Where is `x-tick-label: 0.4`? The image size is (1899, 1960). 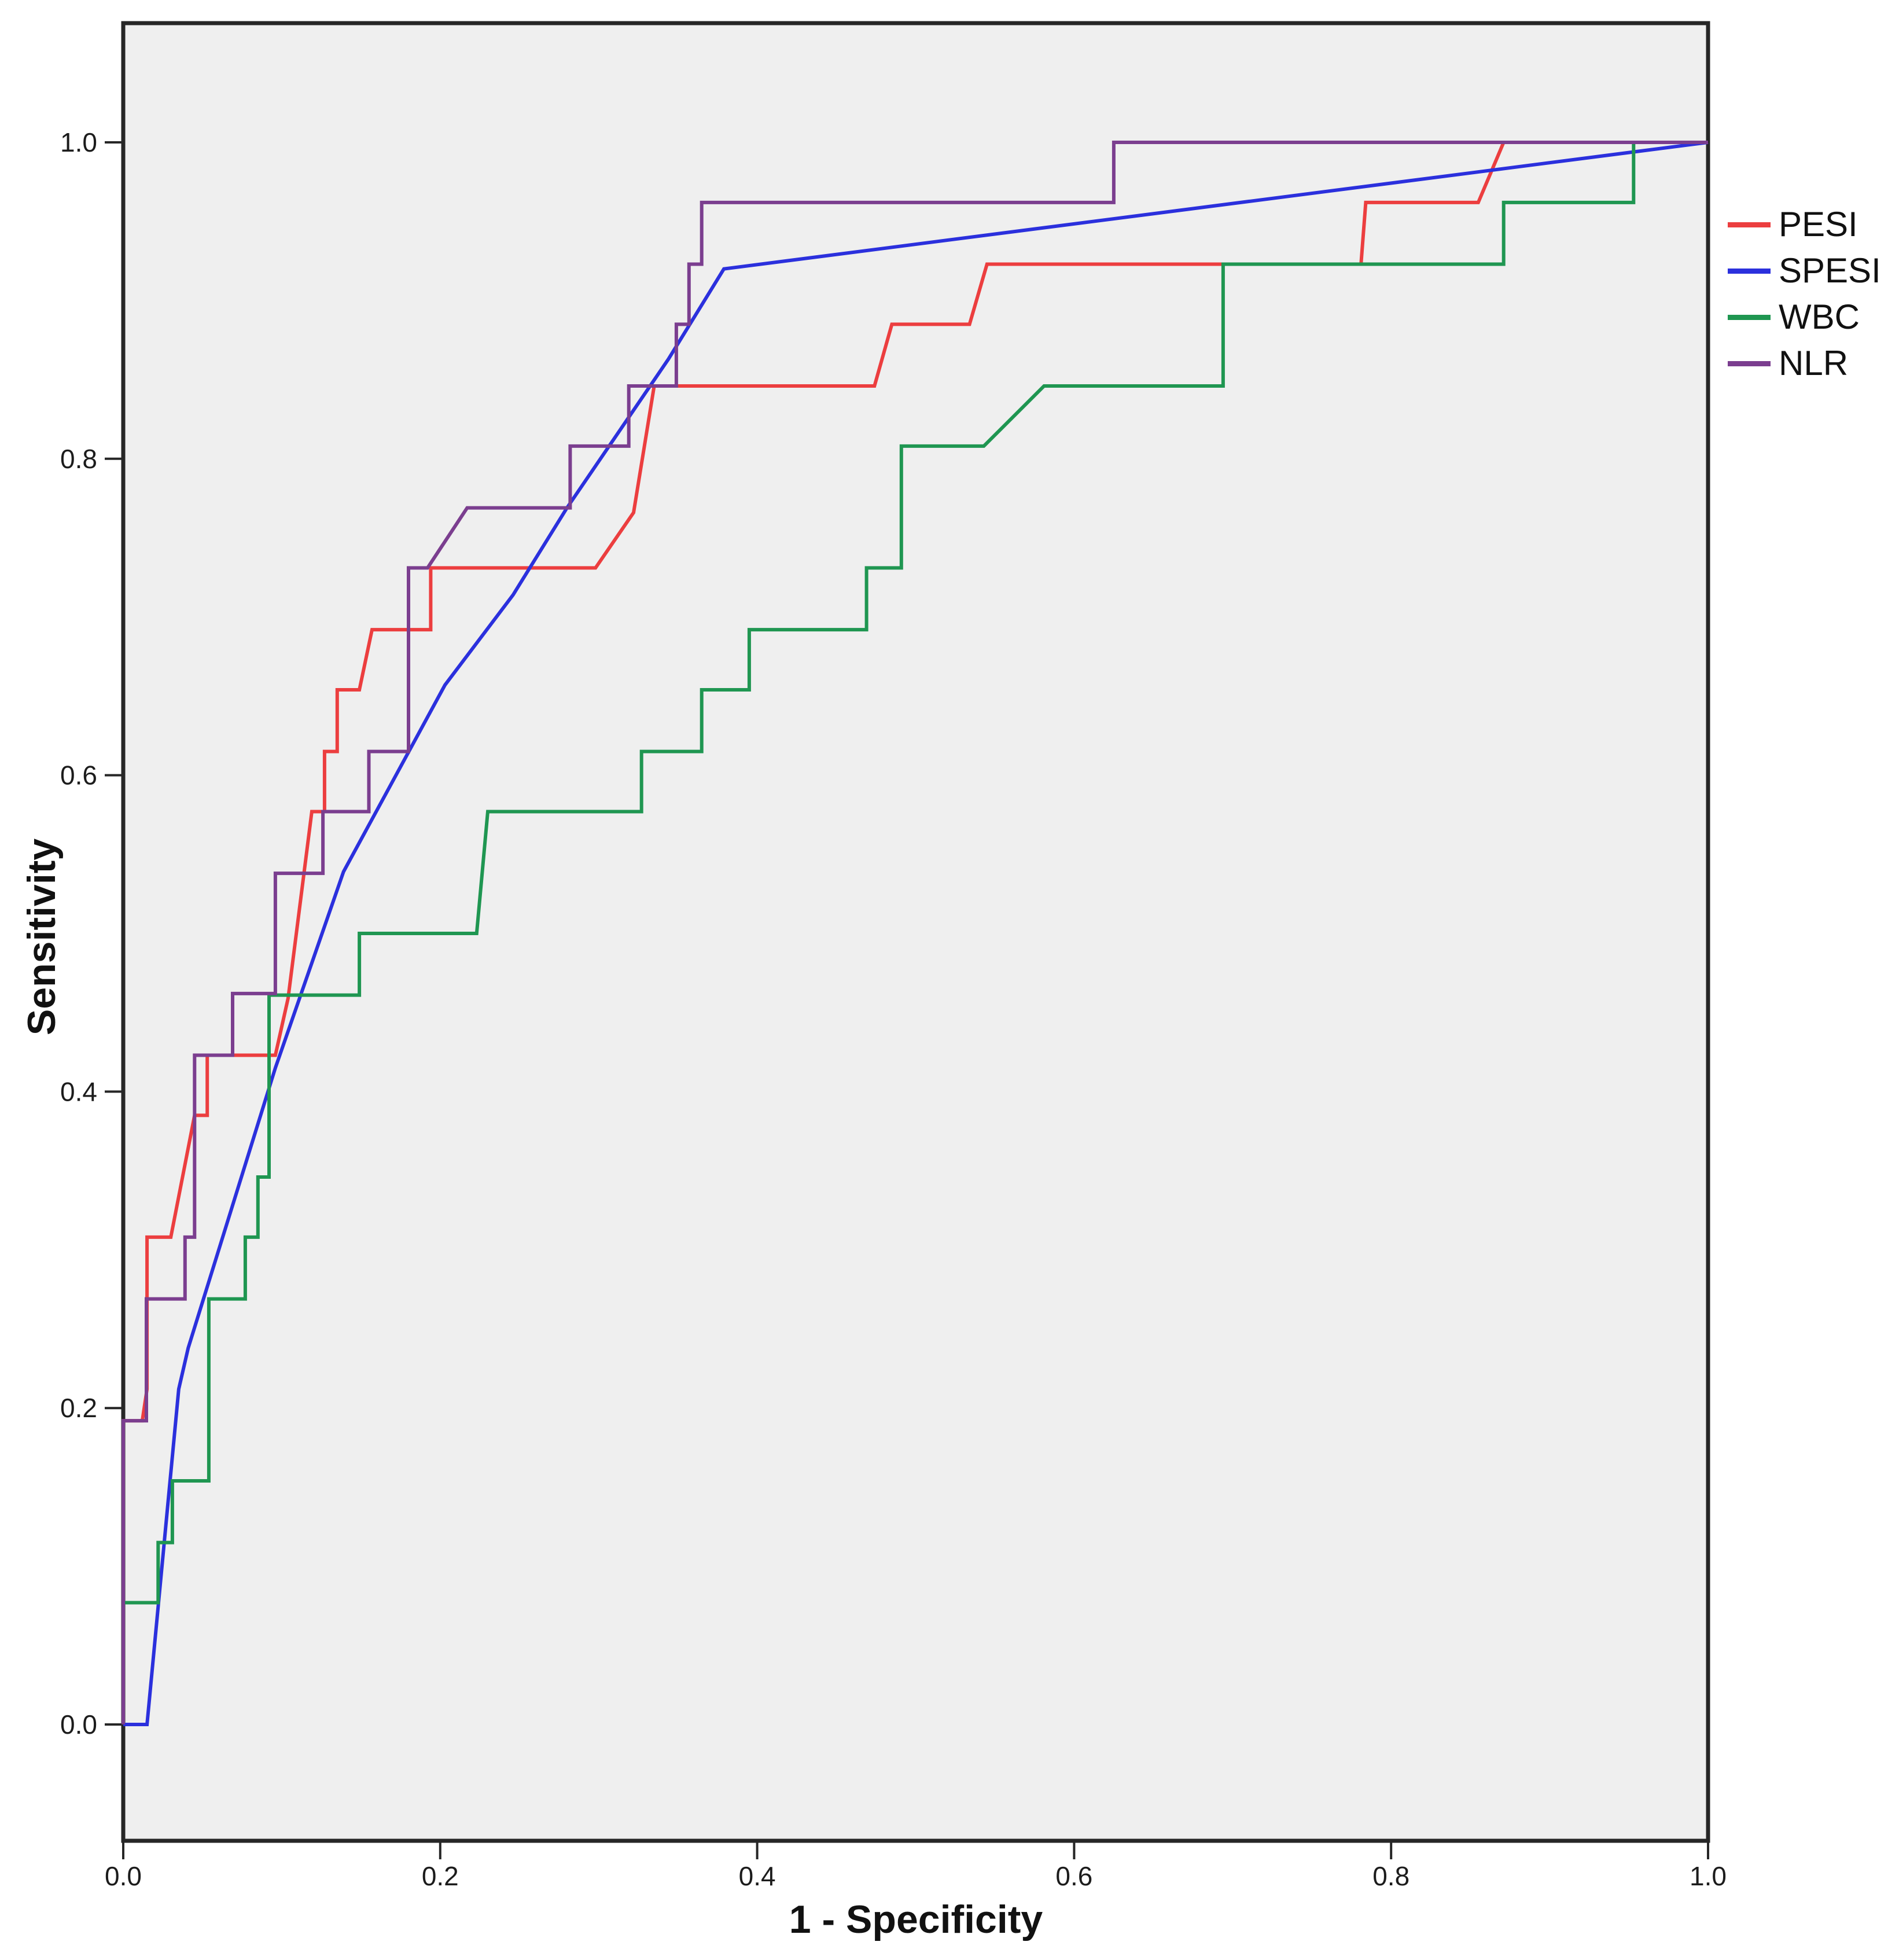
x-tick-label: 0.4 is located at coordinates (757, 1876).